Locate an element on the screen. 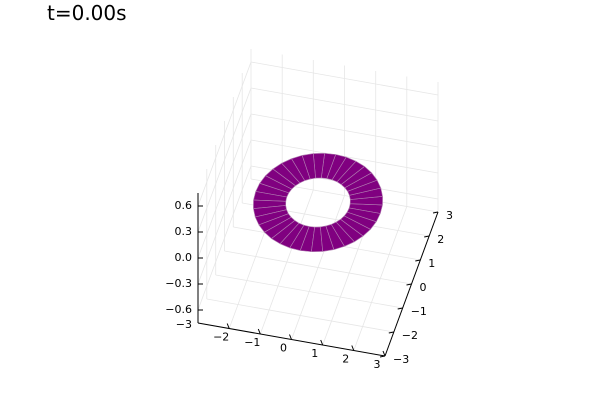  x-tick-label: 3 is located at coordinates (377, 364).